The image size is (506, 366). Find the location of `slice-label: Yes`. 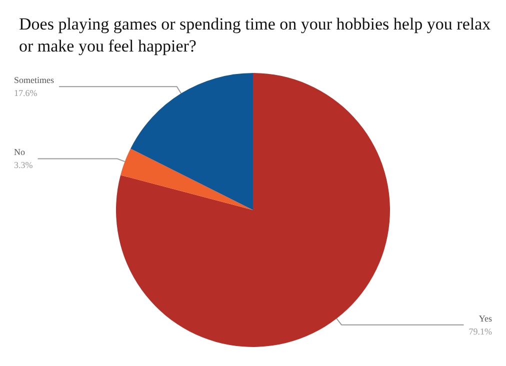

slice-label: Yes is located at coordinates (485, 318).